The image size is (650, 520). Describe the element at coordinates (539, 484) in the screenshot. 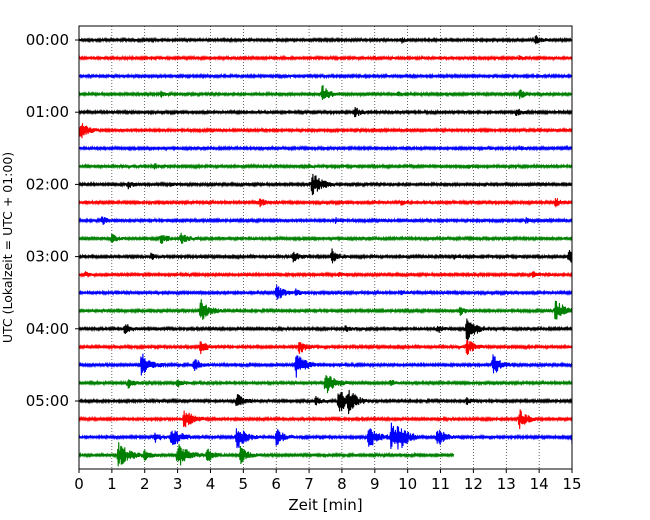

I see `x-tick-label: 14` at that location.